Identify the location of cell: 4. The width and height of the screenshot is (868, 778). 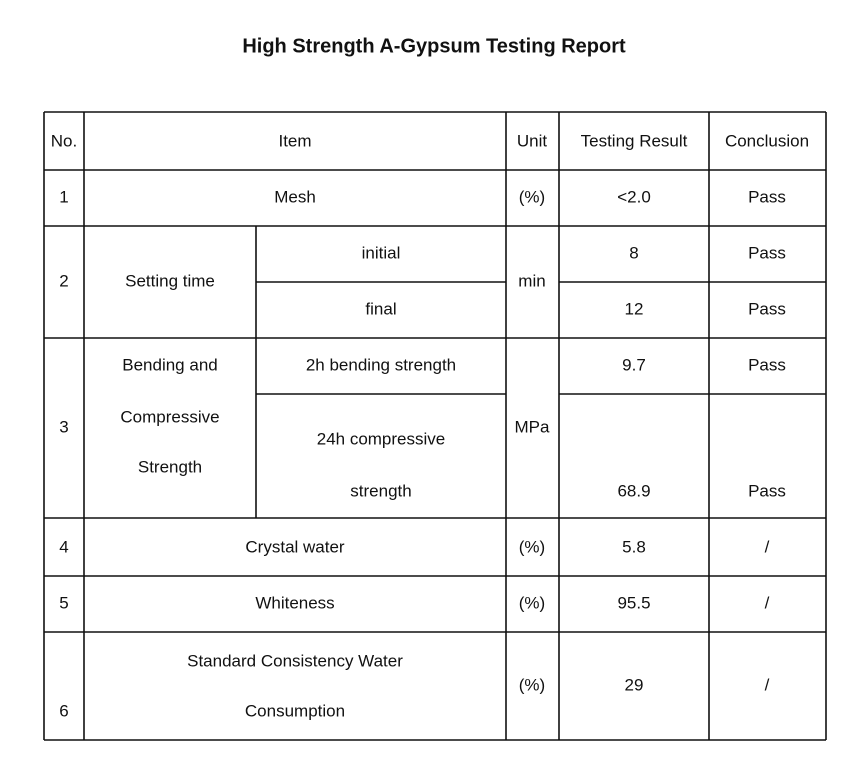
(63, 546).